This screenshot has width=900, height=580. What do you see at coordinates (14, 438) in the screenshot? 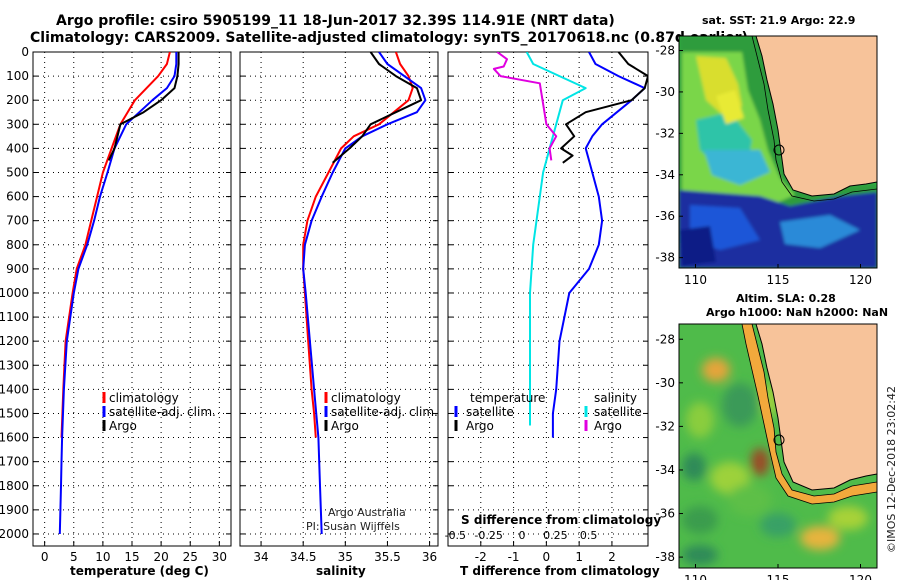
I see `depth-tick-label: 1600` at bounding box center [14, 438].